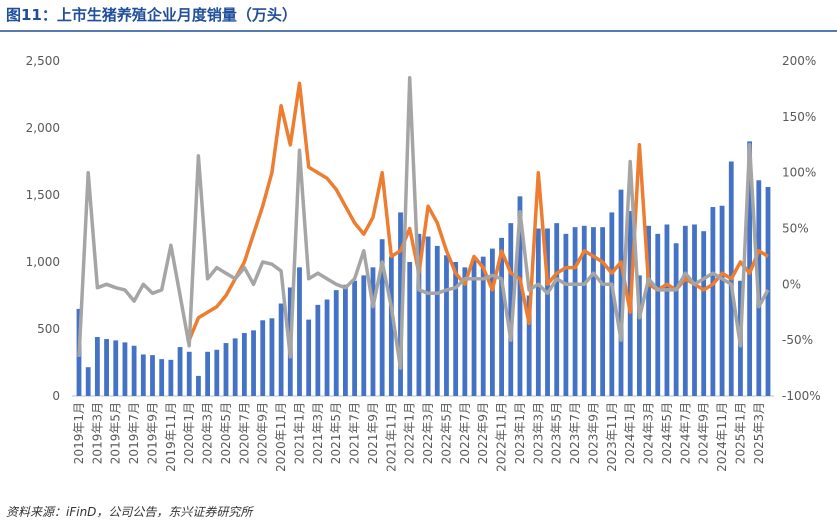  Describe the element at coordinates (43, 61) in the screenshot. I see `y-tick-label: 2,500` at that location.